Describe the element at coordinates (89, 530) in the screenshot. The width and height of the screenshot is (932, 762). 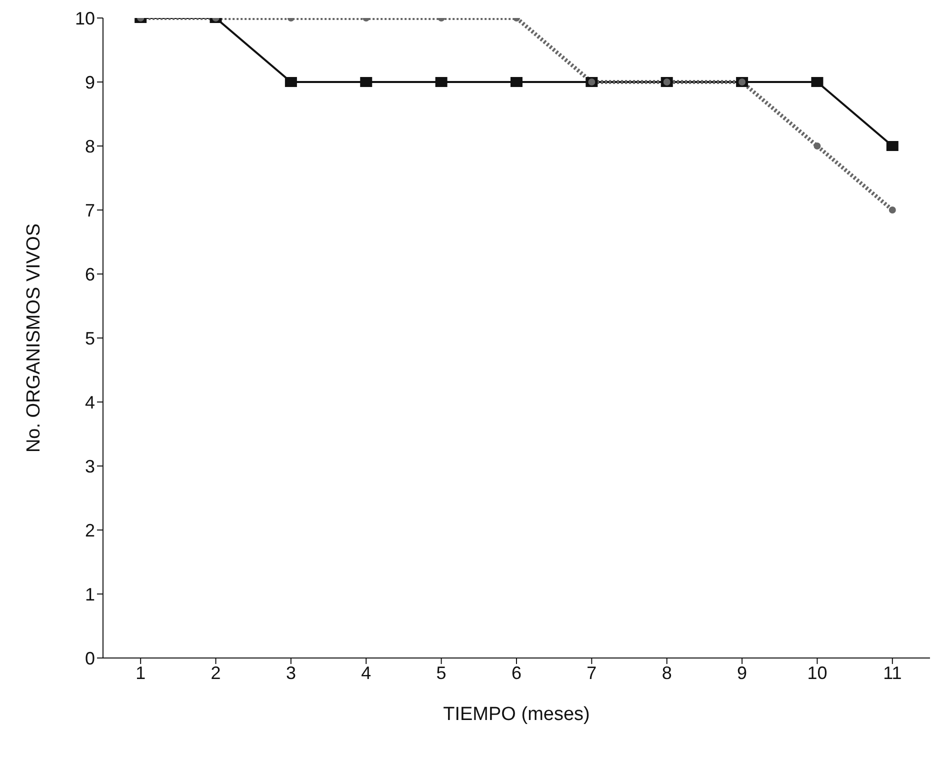
I see `y-tick-label: 2` at that location.